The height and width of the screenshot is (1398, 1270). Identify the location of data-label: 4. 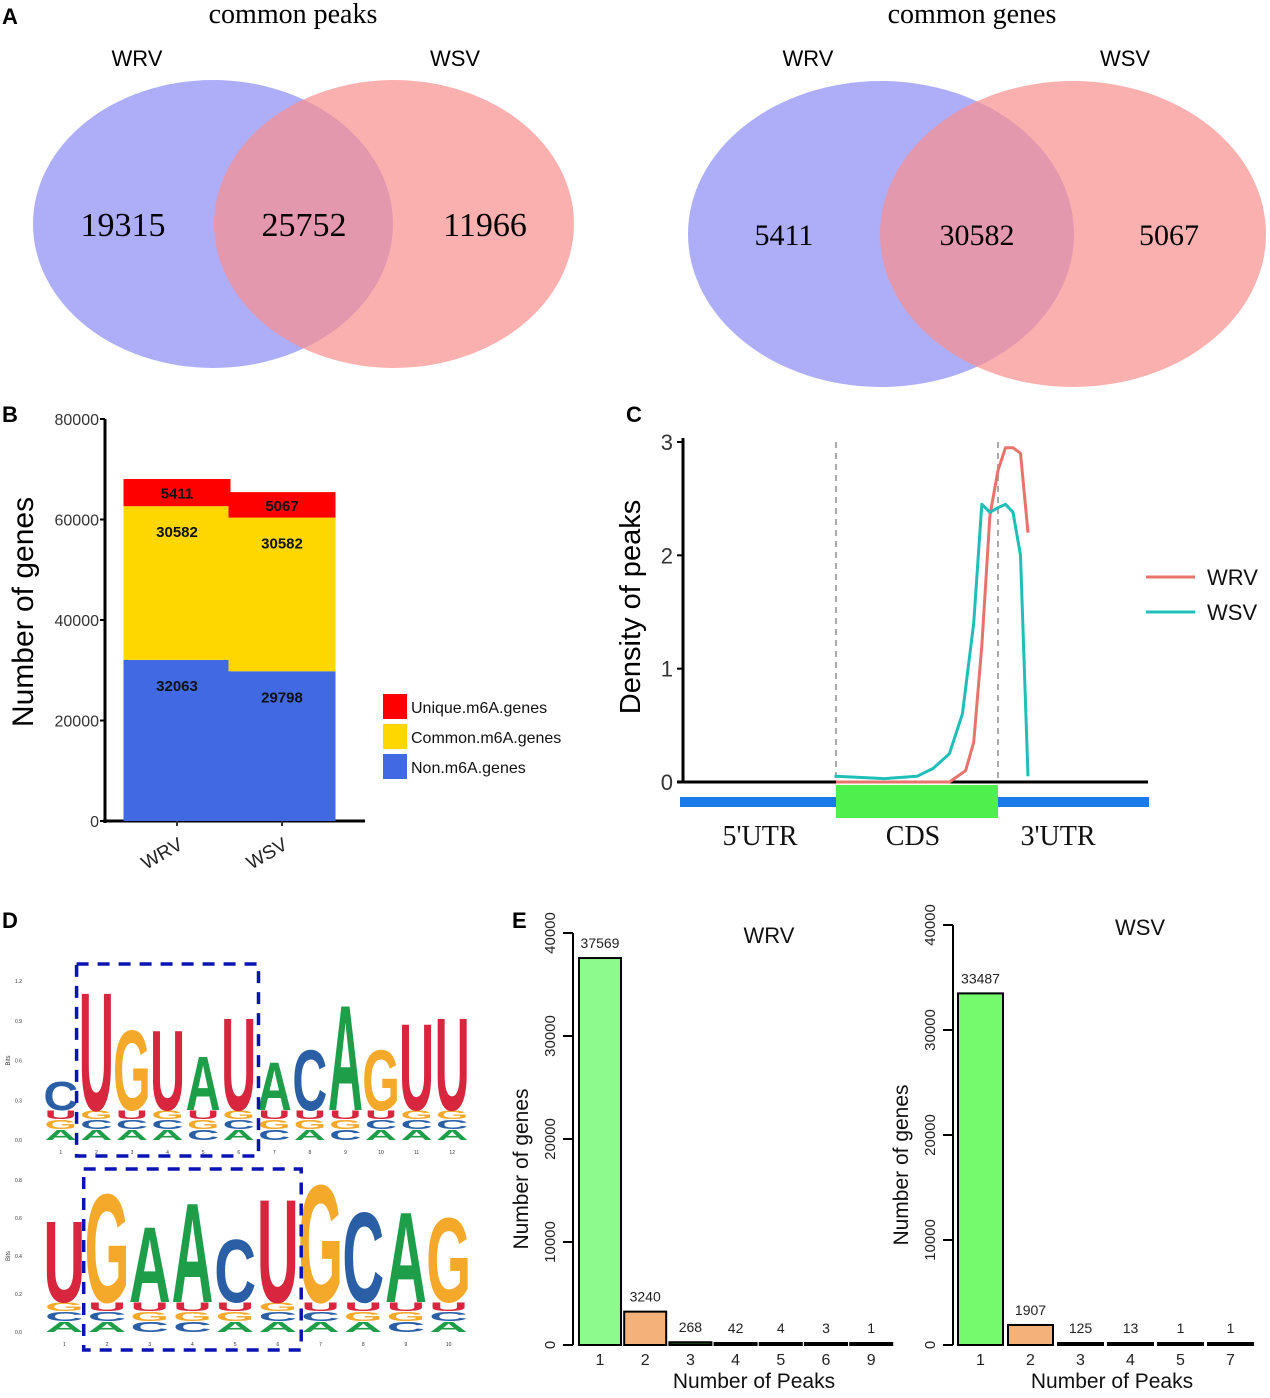
(781, 1328).